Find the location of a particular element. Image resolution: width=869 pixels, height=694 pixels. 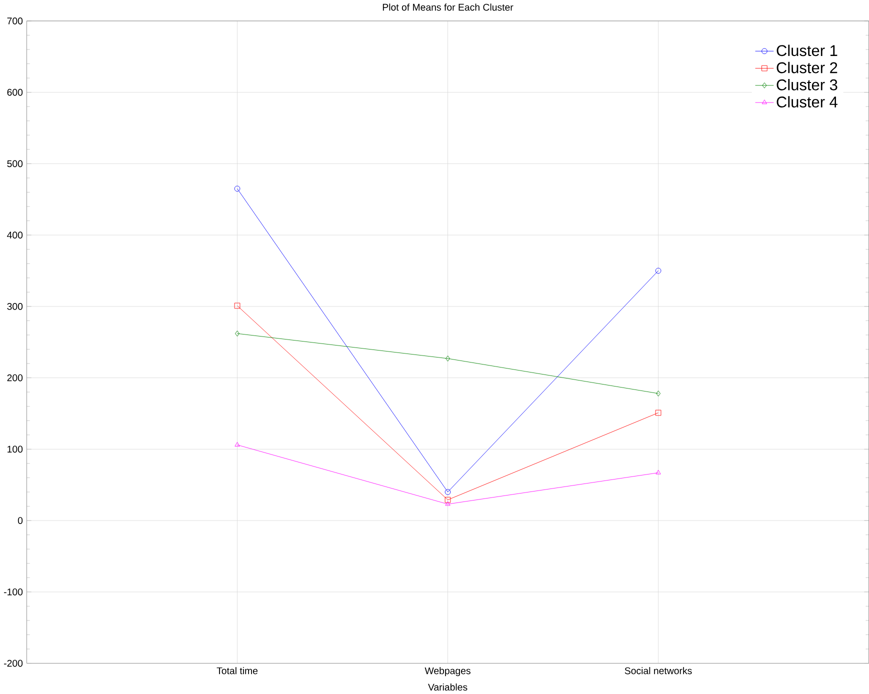

y-tick-label: 600 is located at coordinates (15, 92).